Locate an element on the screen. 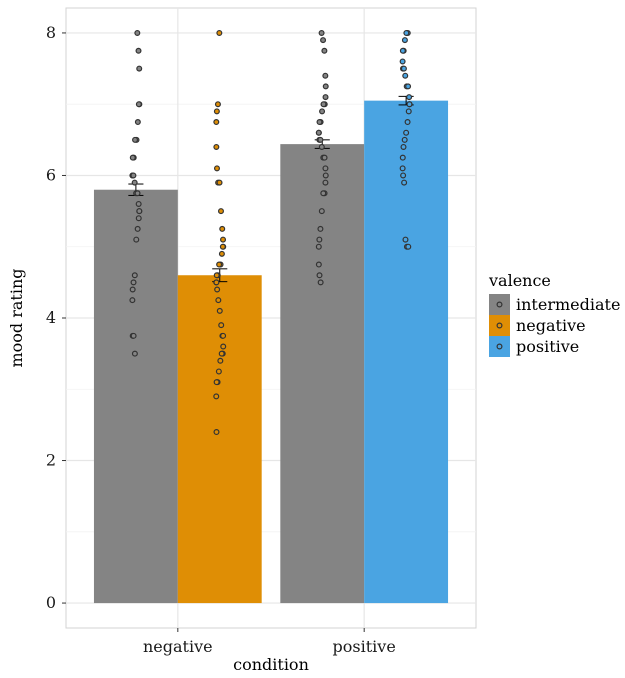 The image size is (625, 678). y-tick-label: 6 is located at coordinates (51, 174).